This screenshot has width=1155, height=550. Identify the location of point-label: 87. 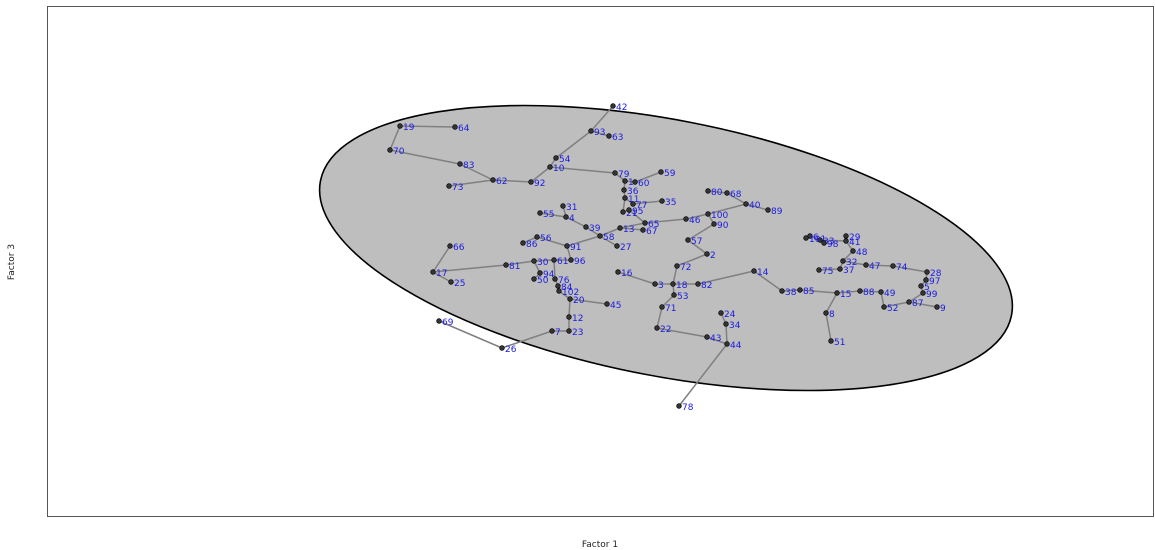
(917, 304).